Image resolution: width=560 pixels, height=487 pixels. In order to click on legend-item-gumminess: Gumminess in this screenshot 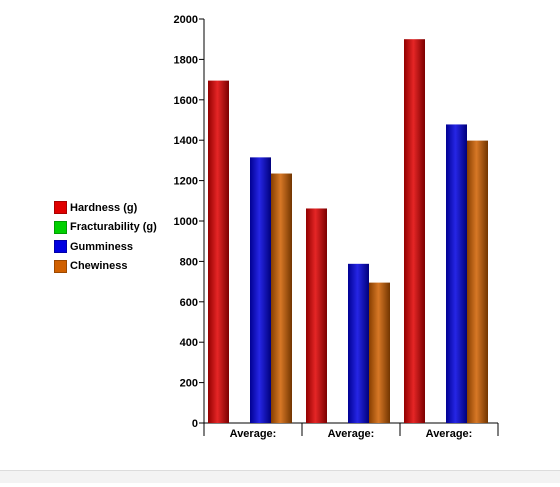, I will do `click(105, 247)`.